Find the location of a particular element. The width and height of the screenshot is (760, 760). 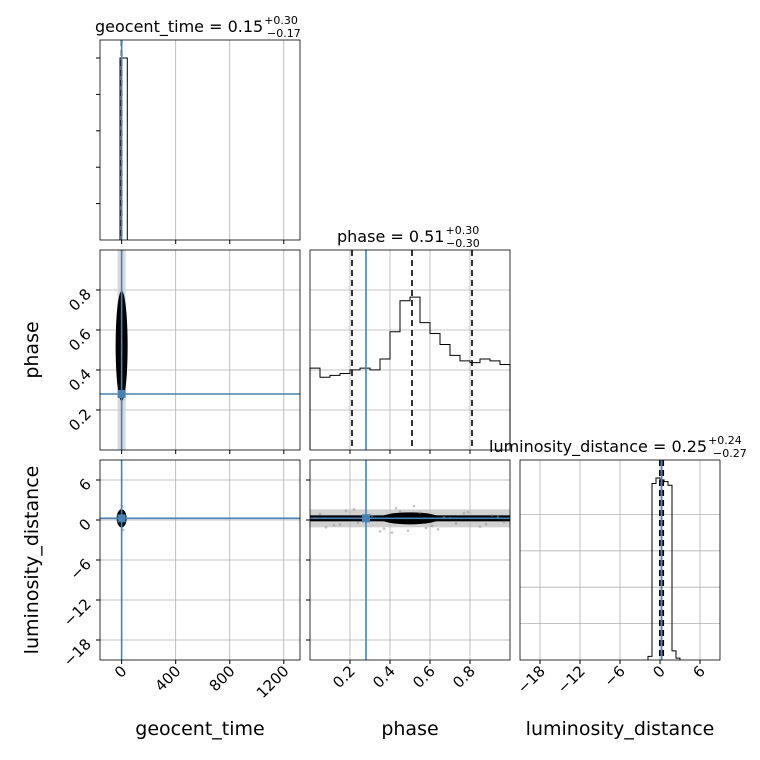

ylabel-phase: phase is located at coordinates (32, 349).